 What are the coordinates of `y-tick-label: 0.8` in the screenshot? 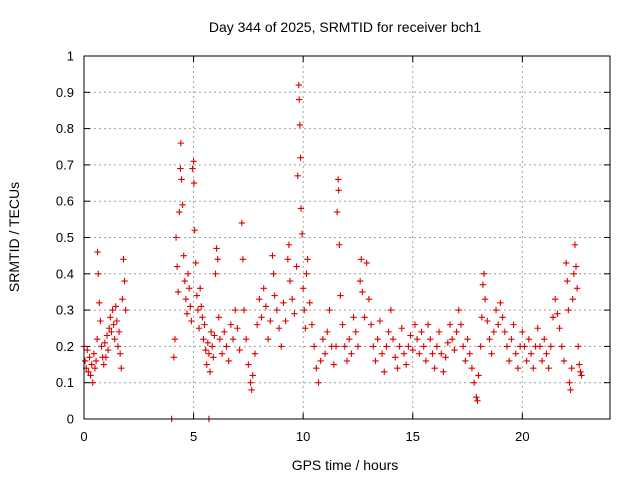 It's located at (65, 128).